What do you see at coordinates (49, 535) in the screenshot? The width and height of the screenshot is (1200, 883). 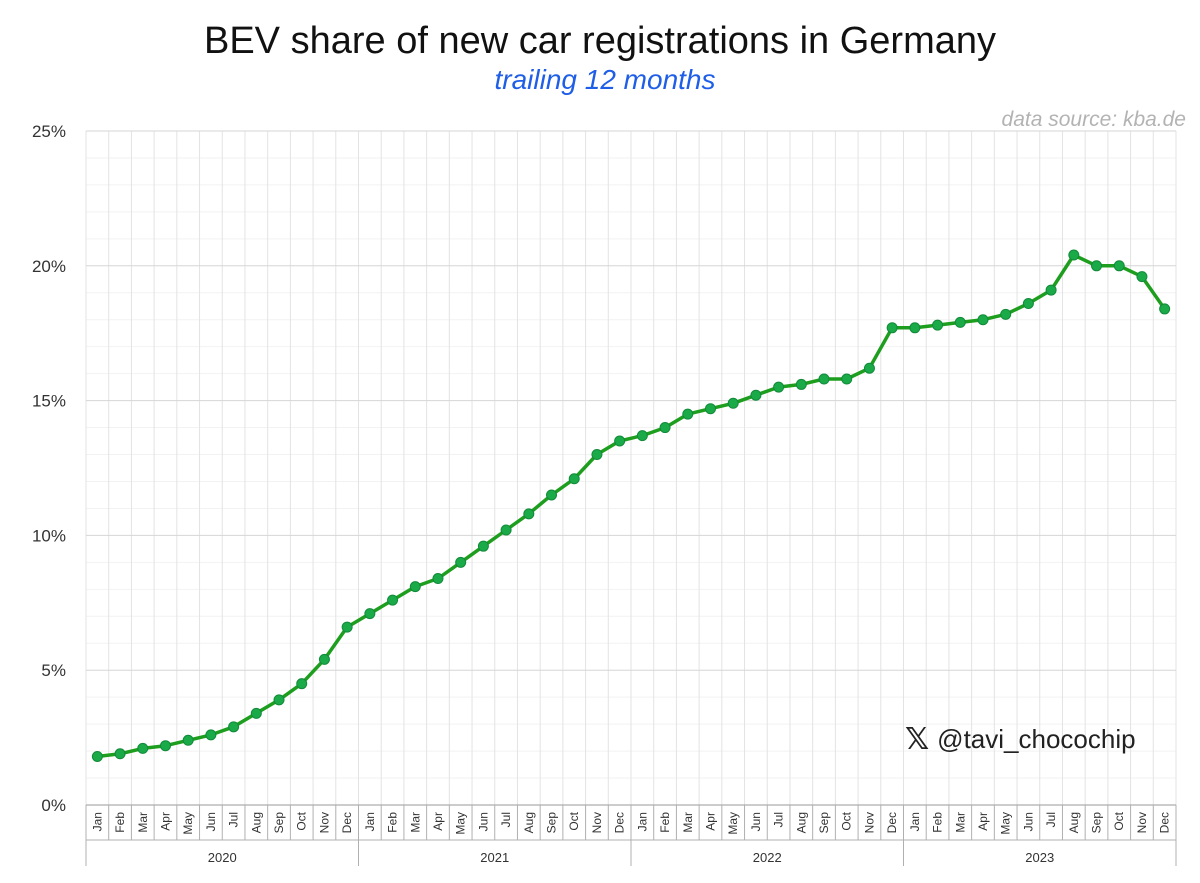 I see `y-tick-label: 10%` at bounding box center [49, 535].